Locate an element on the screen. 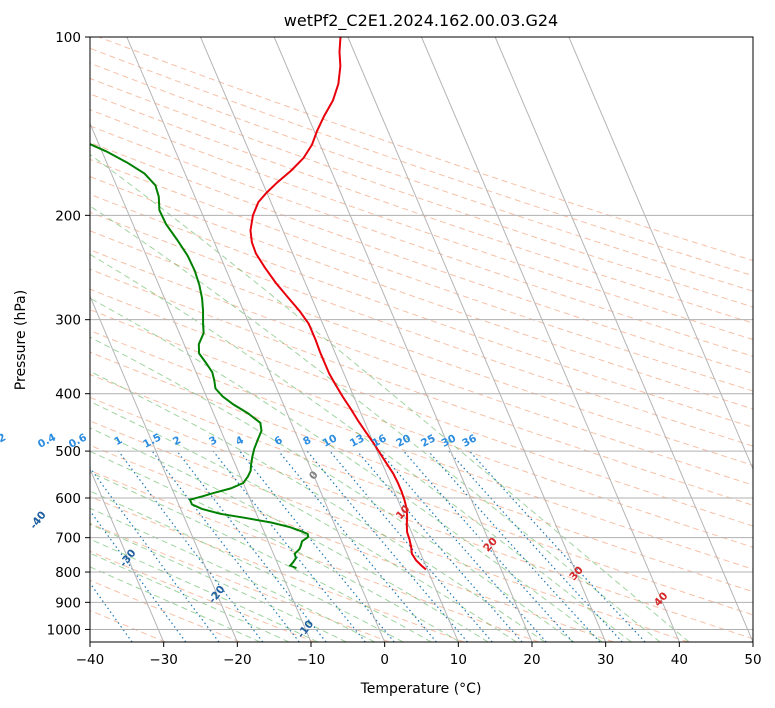 The image size is (775, 708). y-tick-label: 700 is located at coordinates (68, 539).